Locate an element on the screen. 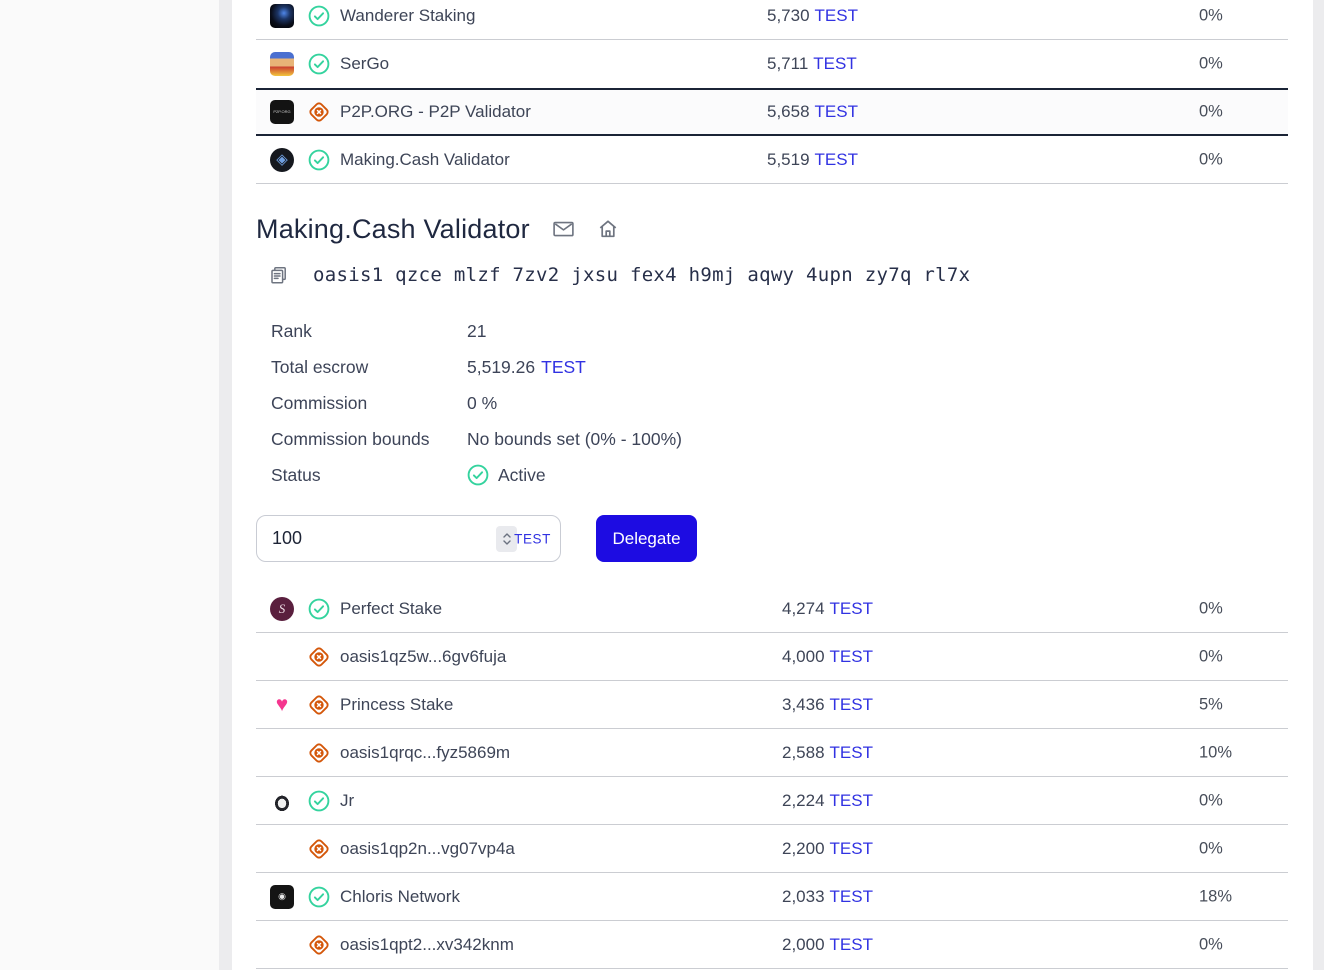  delegate-form: TEST Delegate is located at coordinates (772, 538).